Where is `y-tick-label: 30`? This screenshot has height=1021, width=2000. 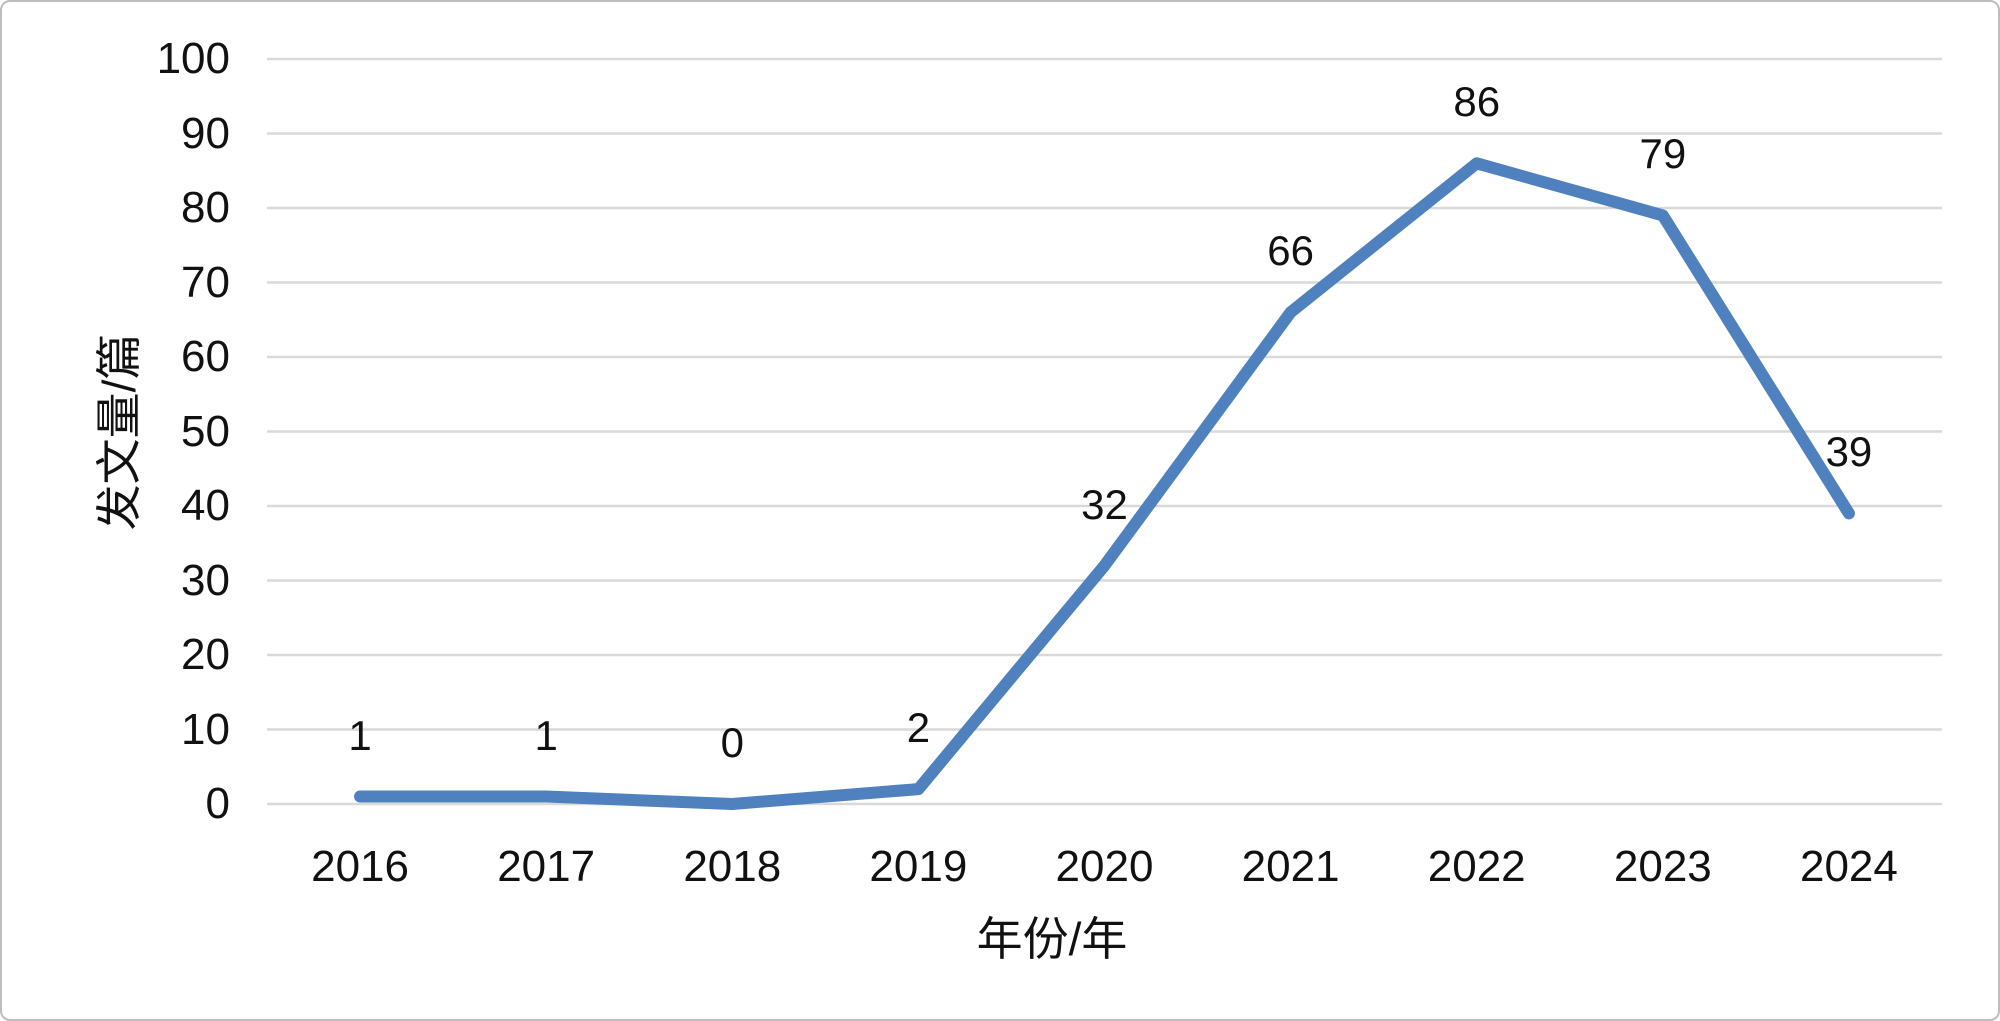
y-tick-label: 30 is located at coordinates (205, 580).